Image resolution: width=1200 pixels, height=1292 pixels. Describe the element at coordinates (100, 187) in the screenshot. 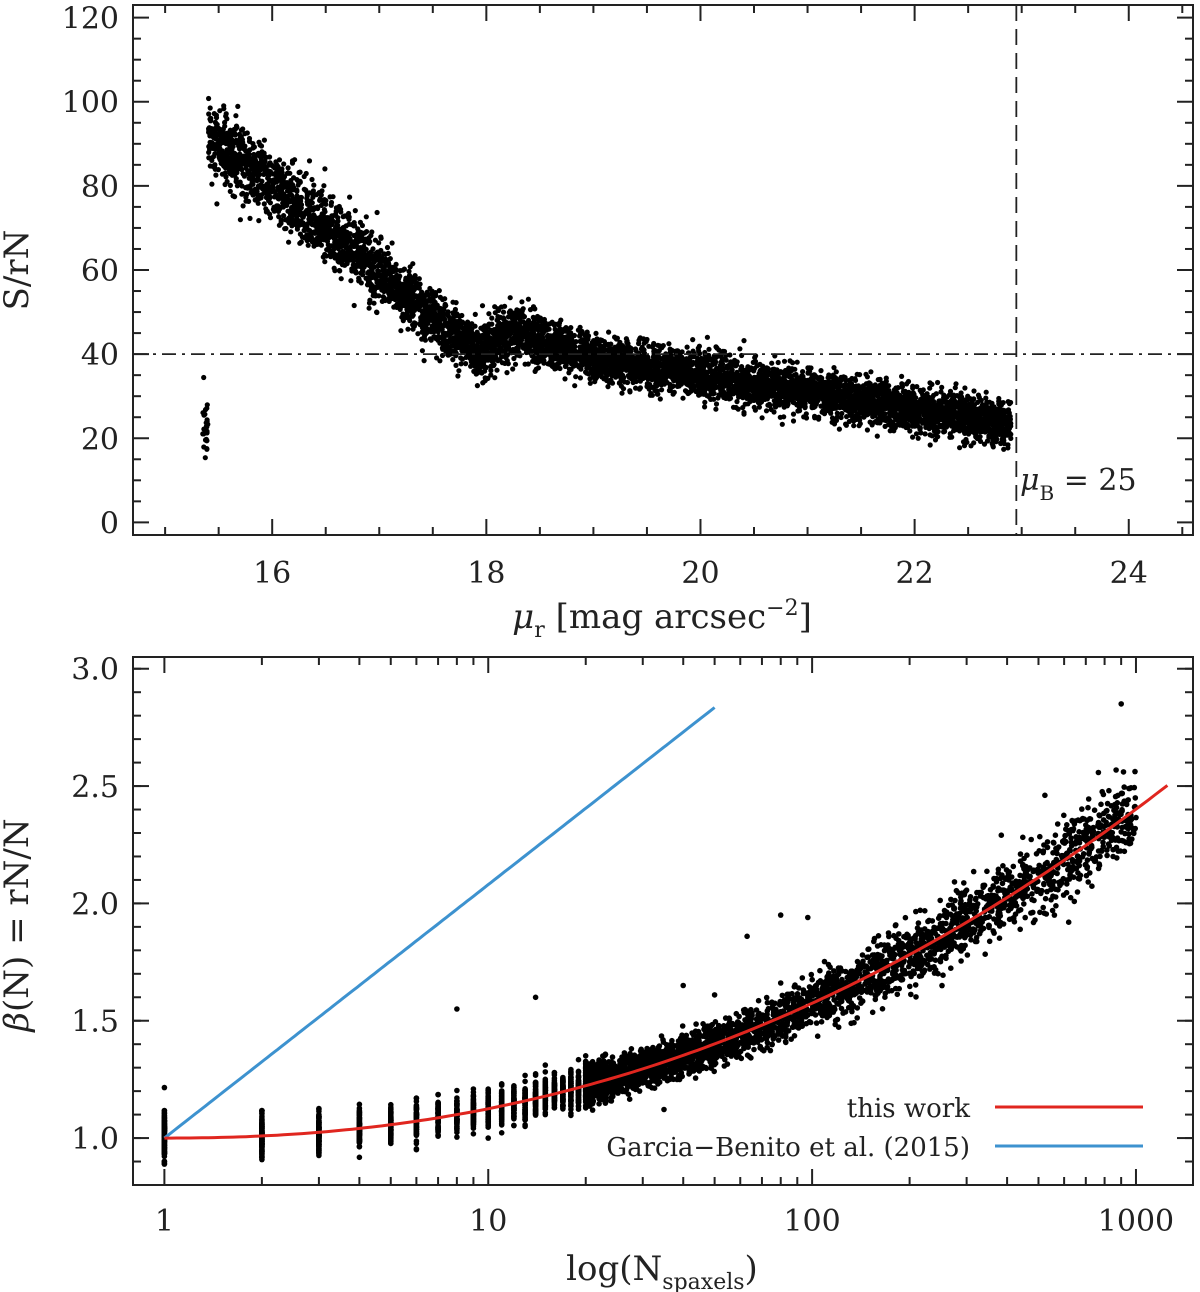

I see `top-y-tick-label: 80` at that location.